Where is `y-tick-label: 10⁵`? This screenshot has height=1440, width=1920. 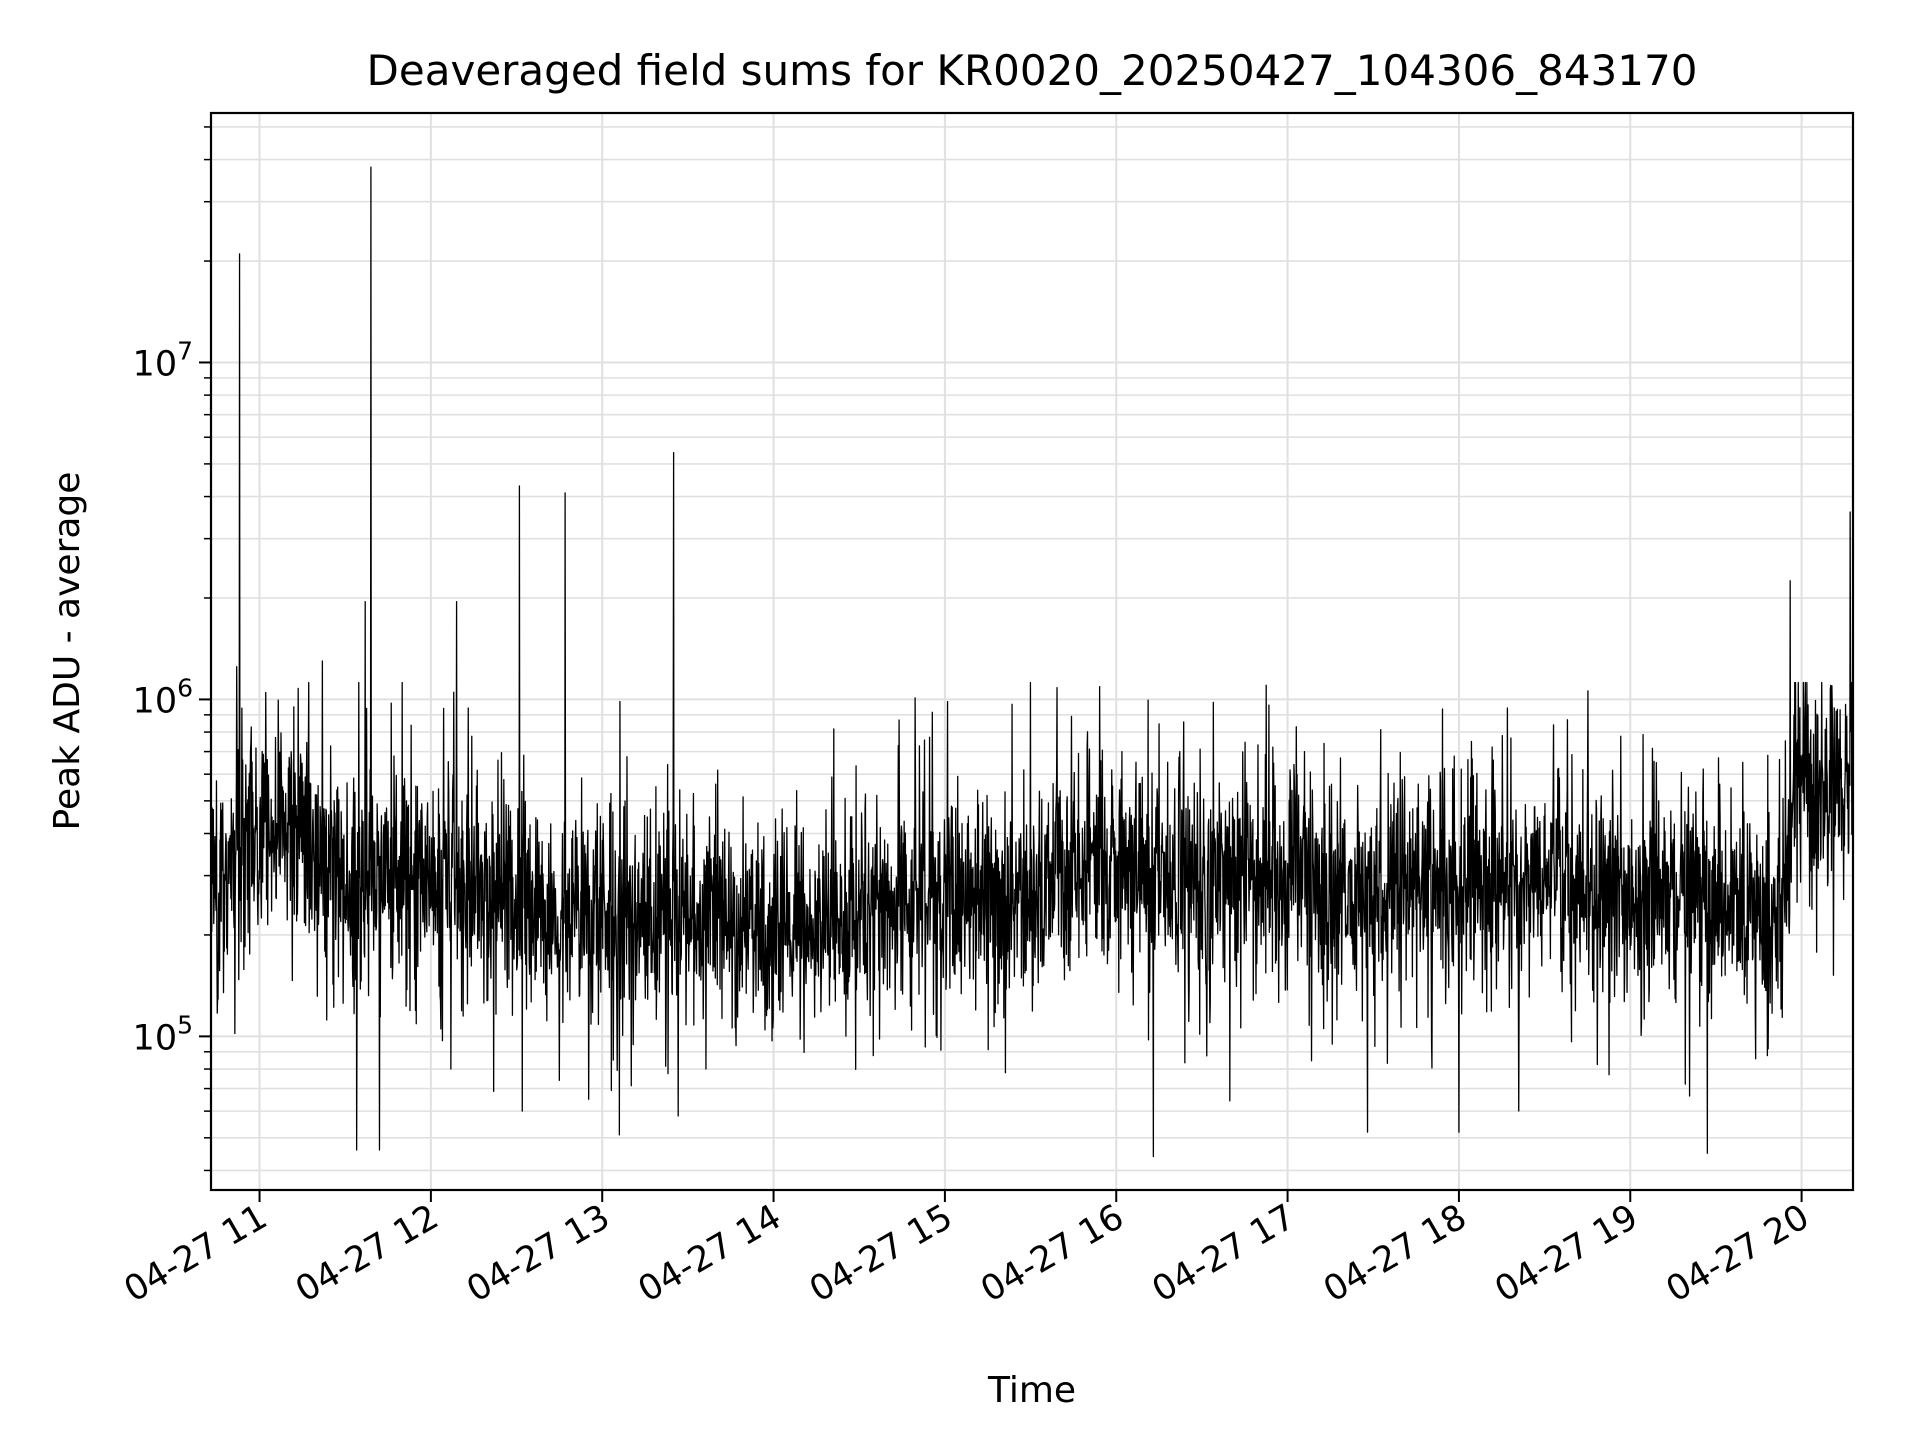 y-tick-label: 10⁵ is located at coordinates (163, 1034).